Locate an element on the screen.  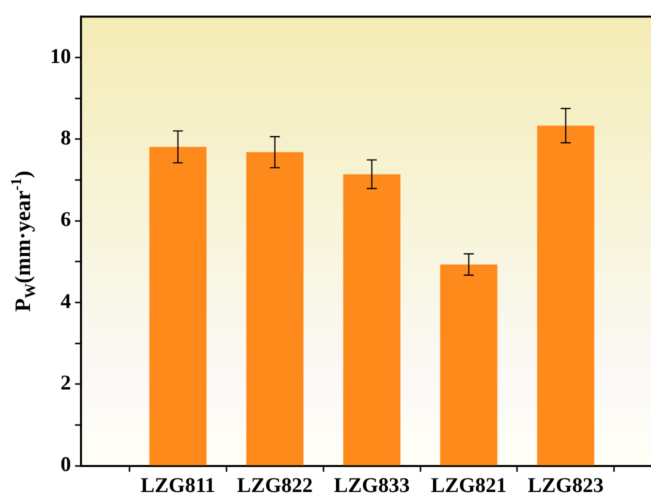
y-tick-label: 6 is located at coordinates (65, 219).